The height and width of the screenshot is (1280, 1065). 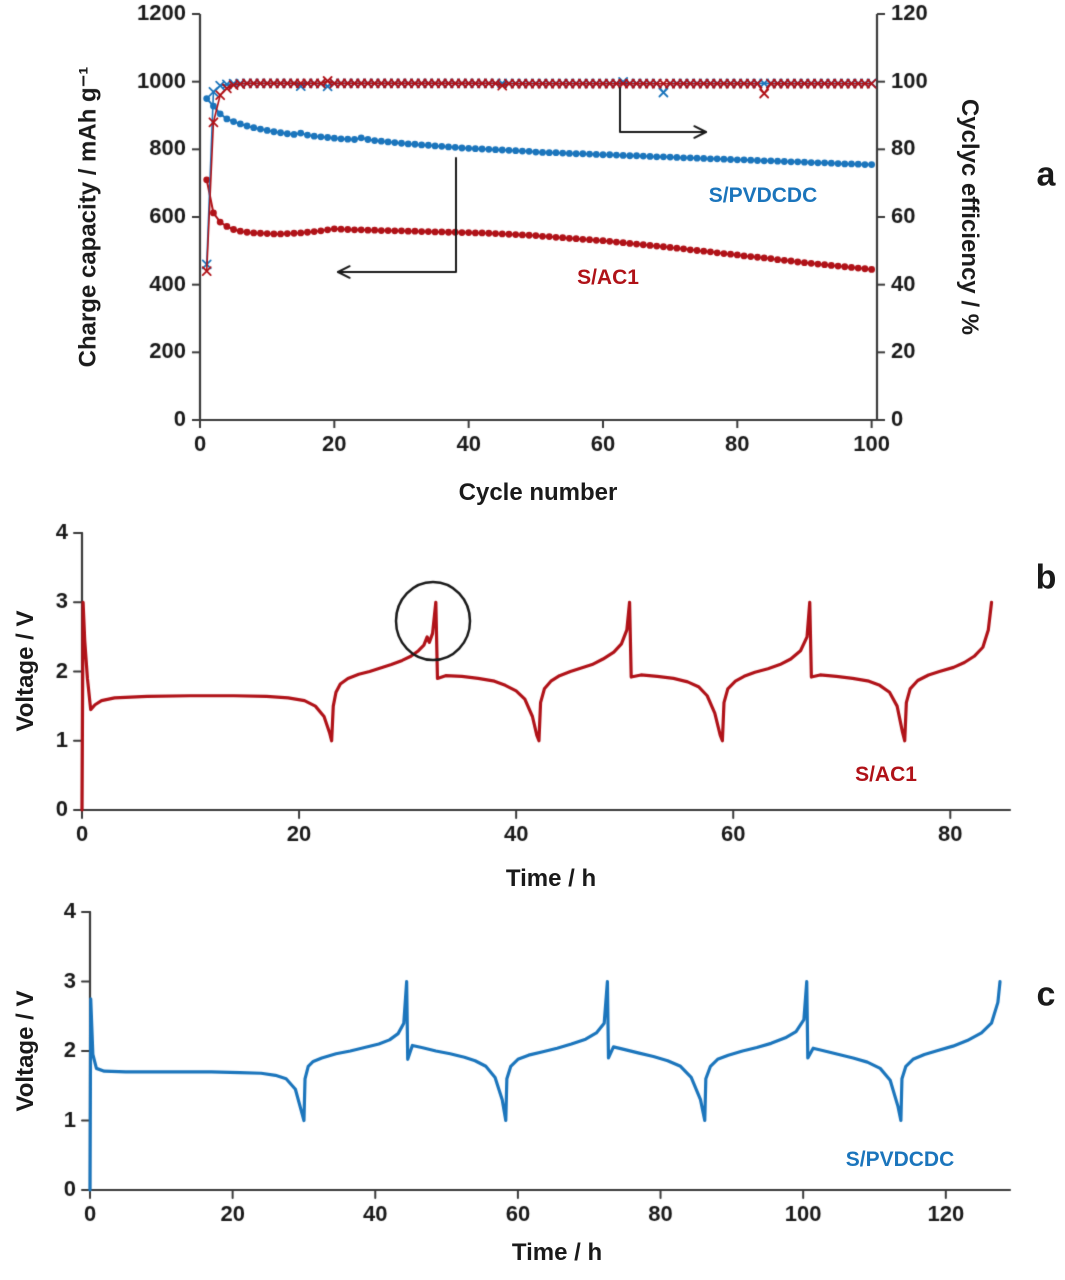 What do you see at coordinates (1046, 174) in the screenshot?
I see `panel-letter-a: a` at bounding box center [1046, 174].